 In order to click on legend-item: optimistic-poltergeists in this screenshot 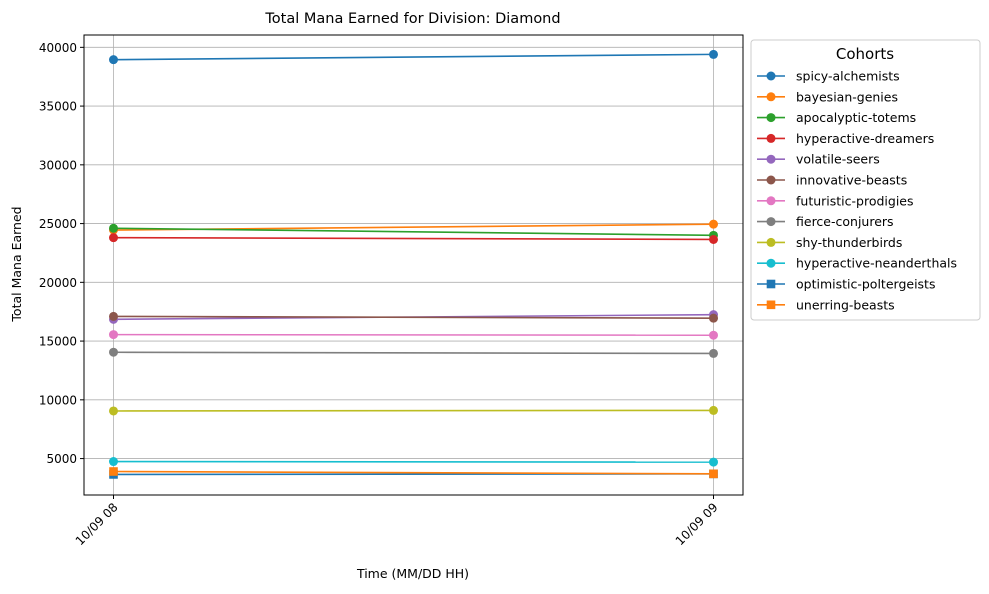, I will do `click(846, 284)`.